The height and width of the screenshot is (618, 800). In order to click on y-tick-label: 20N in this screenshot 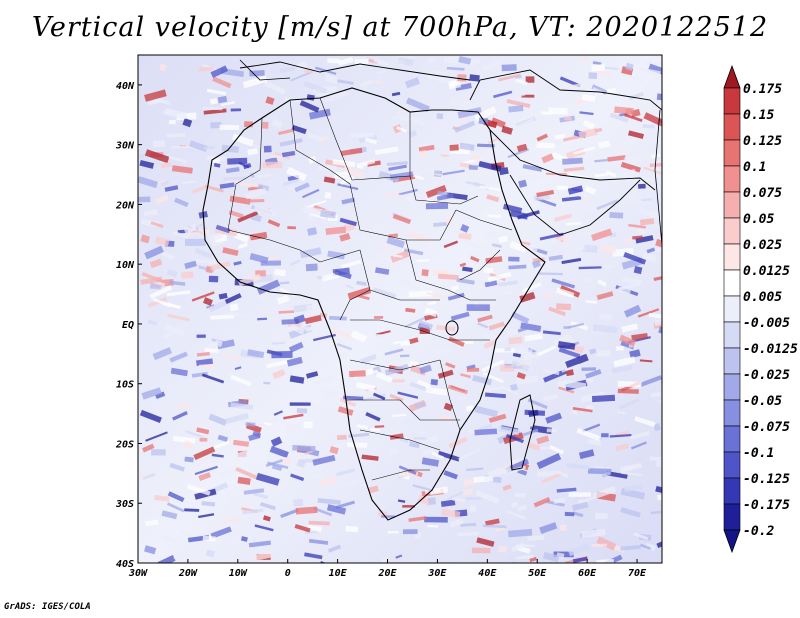, I will do `click(125, 205)`.